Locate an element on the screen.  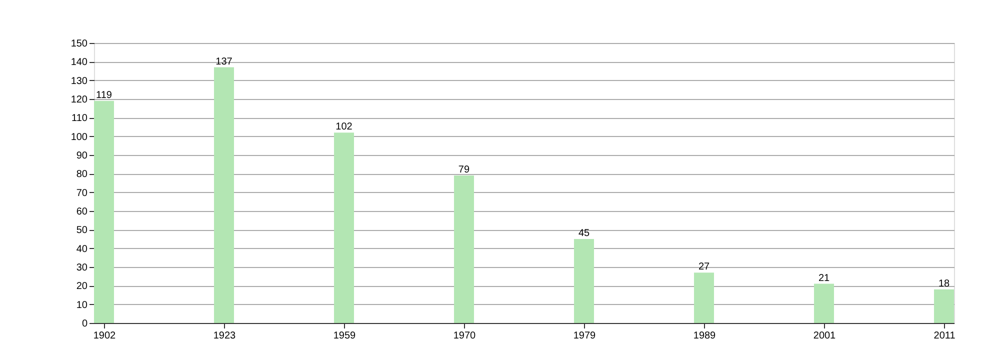
y-tick-label: 30 is located at coordinates (82, 268).